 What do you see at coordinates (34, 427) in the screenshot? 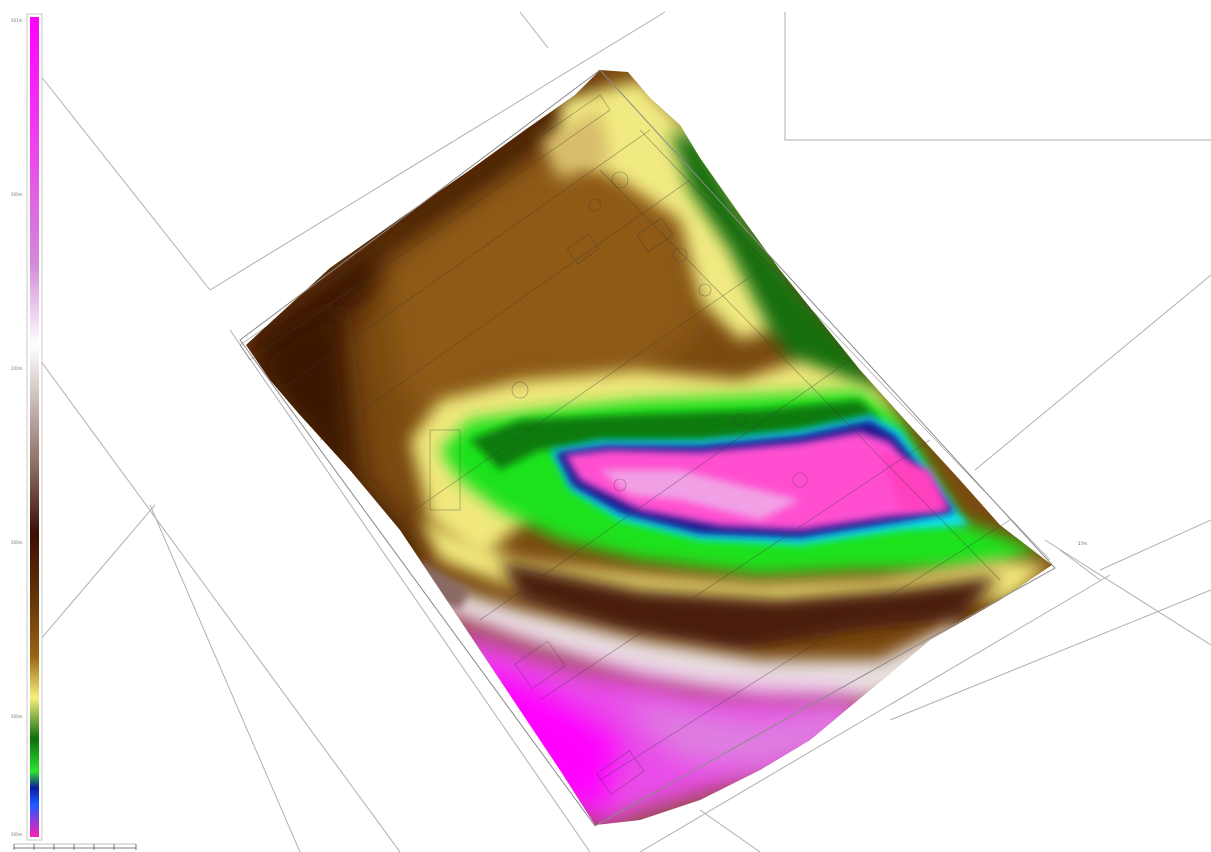
I see `legend-colorbar` at bounding box center [34, 427].